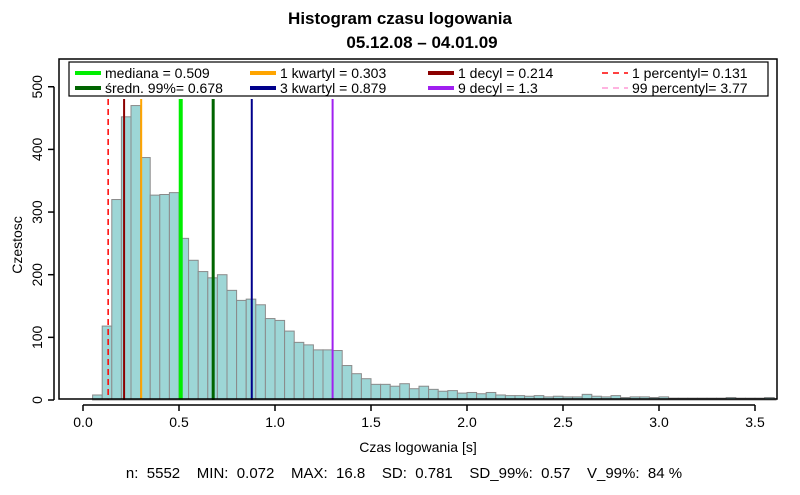  Describe the element at coordinates (563, 422) in the screenshot. I see `x-tick-label: 2.5` at that location.